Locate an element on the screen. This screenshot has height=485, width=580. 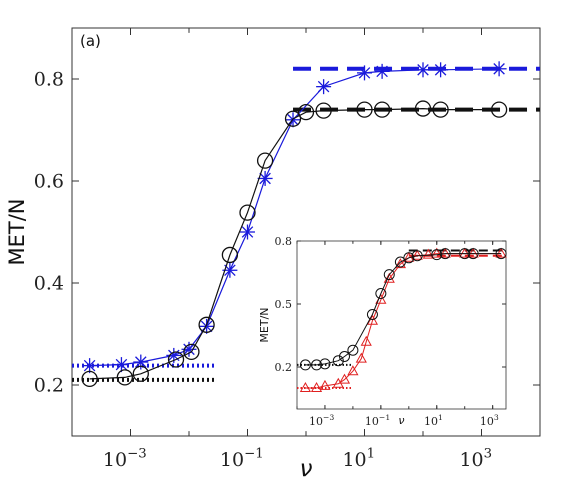
main-ytick-label: 0.4 is located at coordinates (49, 284).